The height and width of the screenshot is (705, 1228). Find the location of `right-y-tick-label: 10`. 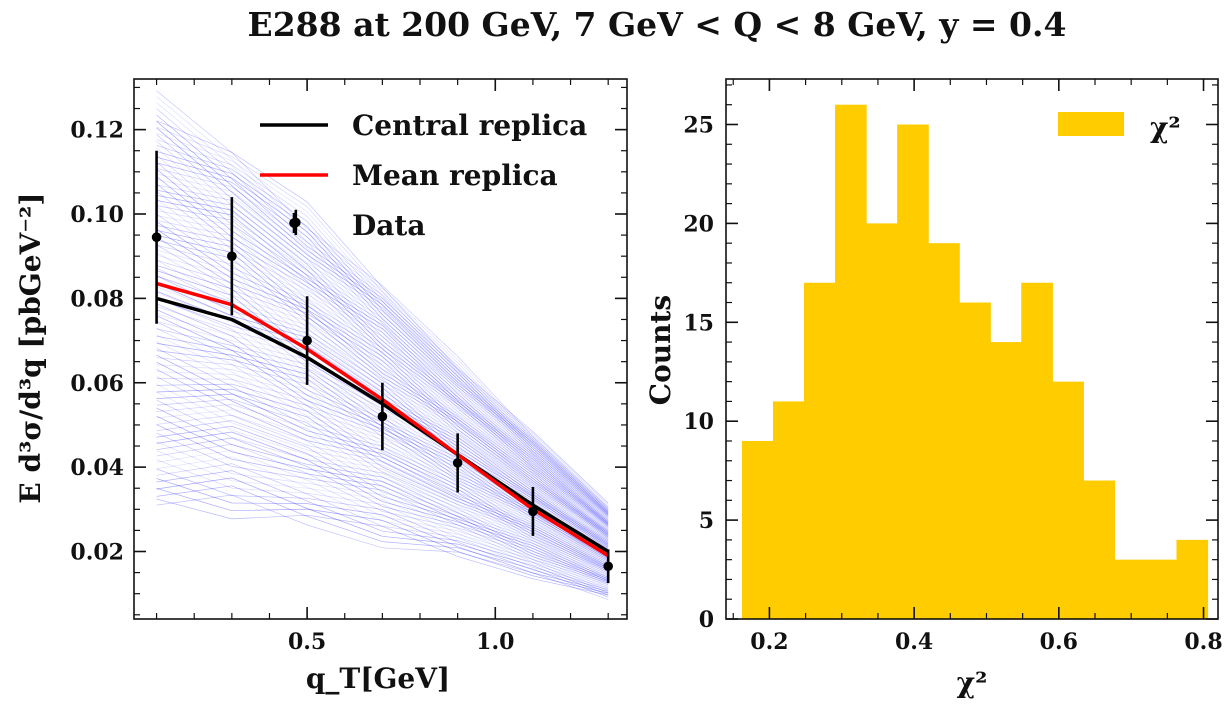

right-y-tick-label: 10 is located at coordinates (698, 422).